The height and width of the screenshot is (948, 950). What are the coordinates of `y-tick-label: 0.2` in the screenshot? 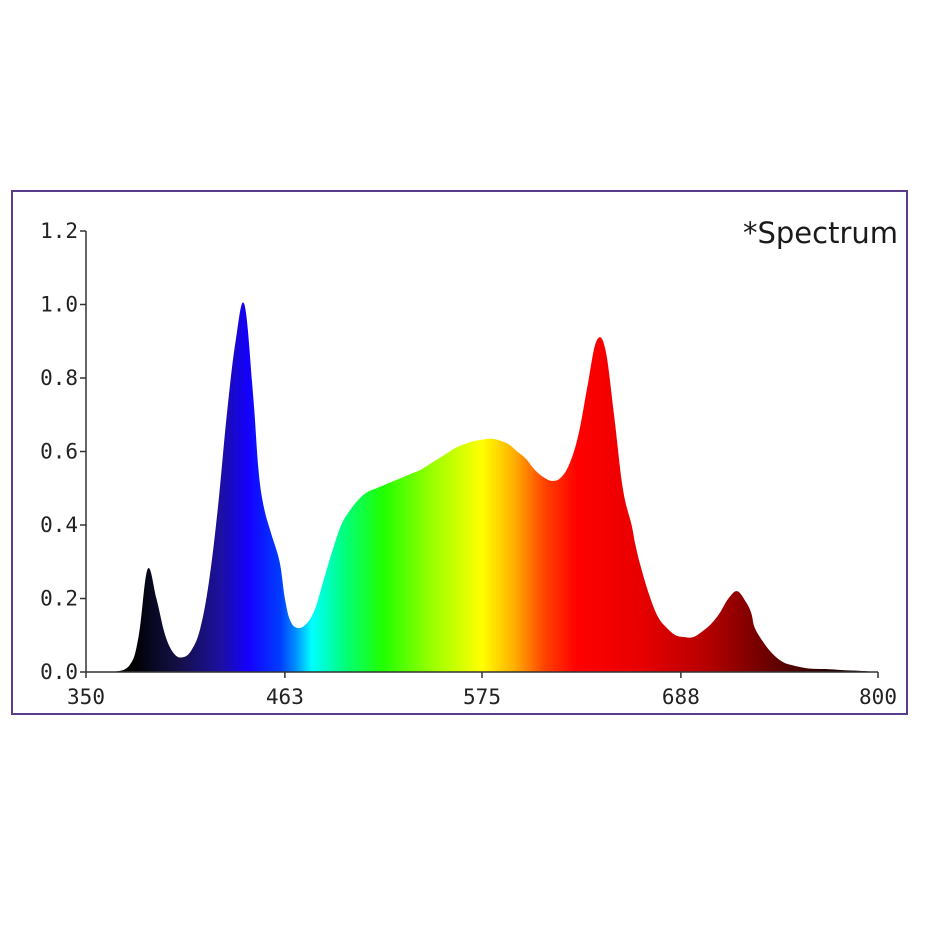 It's located at (59, 599).